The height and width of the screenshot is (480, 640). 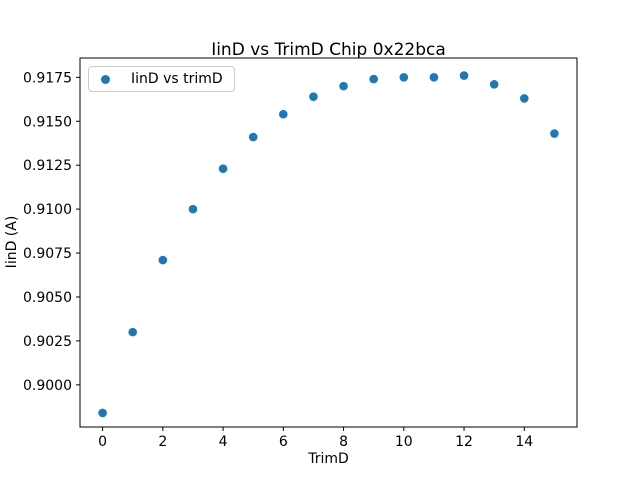 I want to click on y-axis-label: IinD (A), so click(x=12, y=242).